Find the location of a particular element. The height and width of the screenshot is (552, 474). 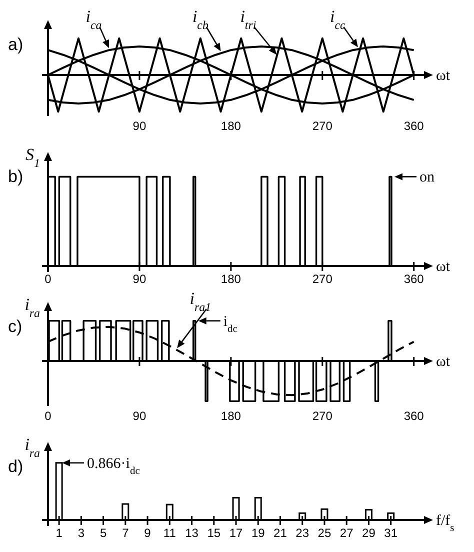

x-tick-label: 15 is located at coordinates (214, 533).